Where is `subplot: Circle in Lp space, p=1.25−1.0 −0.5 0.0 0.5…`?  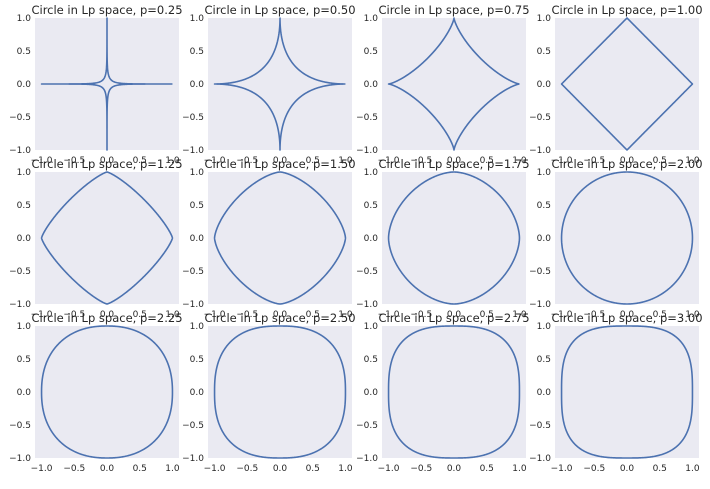
subplot: Circle in Lp space, p=1.25−1.0 −0.5 0.0 0.5… is located at coordinates (95, 238).